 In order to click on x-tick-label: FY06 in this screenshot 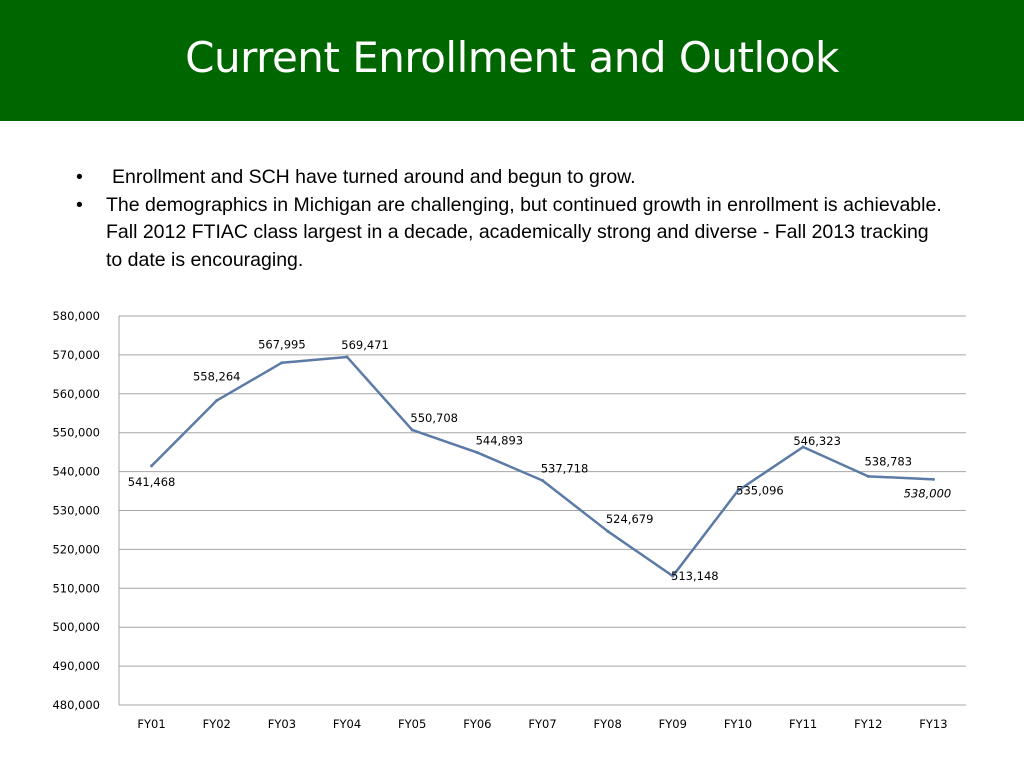, I will do `click(477, 724)`.